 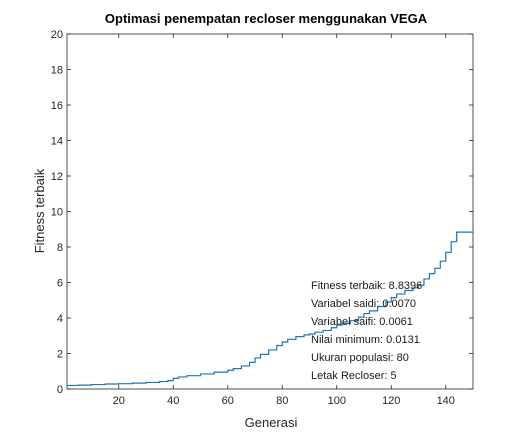 I want to click on x-tick-labels: 20 40 60 80 100 120 140, so click(x=284, y=401).